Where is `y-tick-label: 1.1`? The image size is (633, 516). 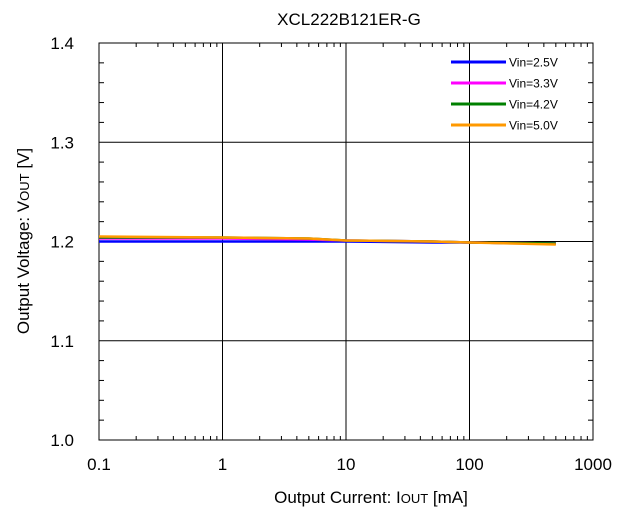
y-tick-label: 1.1 is located at coordinates (62, 341).